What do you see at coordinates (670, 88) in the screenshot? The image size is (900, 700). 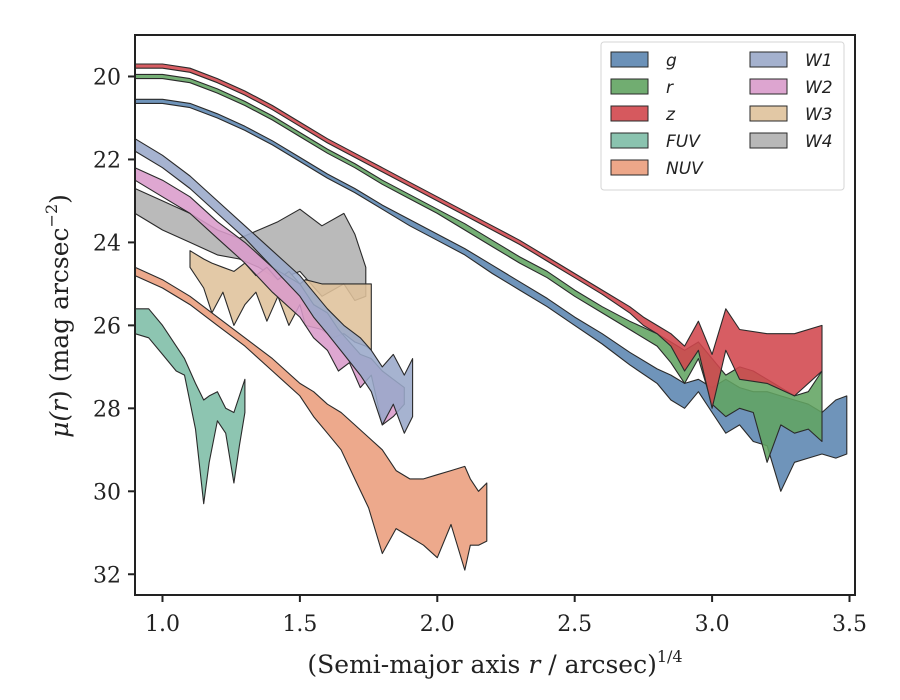 I see `legend-label-r: r` at bounding box center [670, 88].